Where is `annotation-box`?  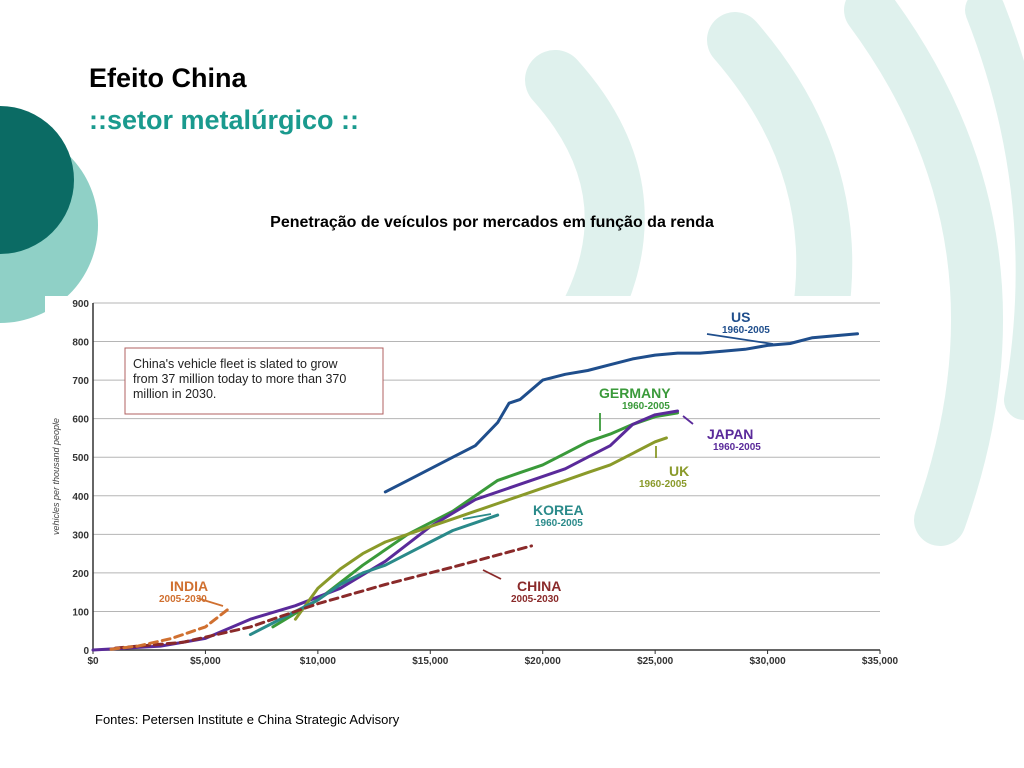
annotation-box is located at coordinates (254, 381).